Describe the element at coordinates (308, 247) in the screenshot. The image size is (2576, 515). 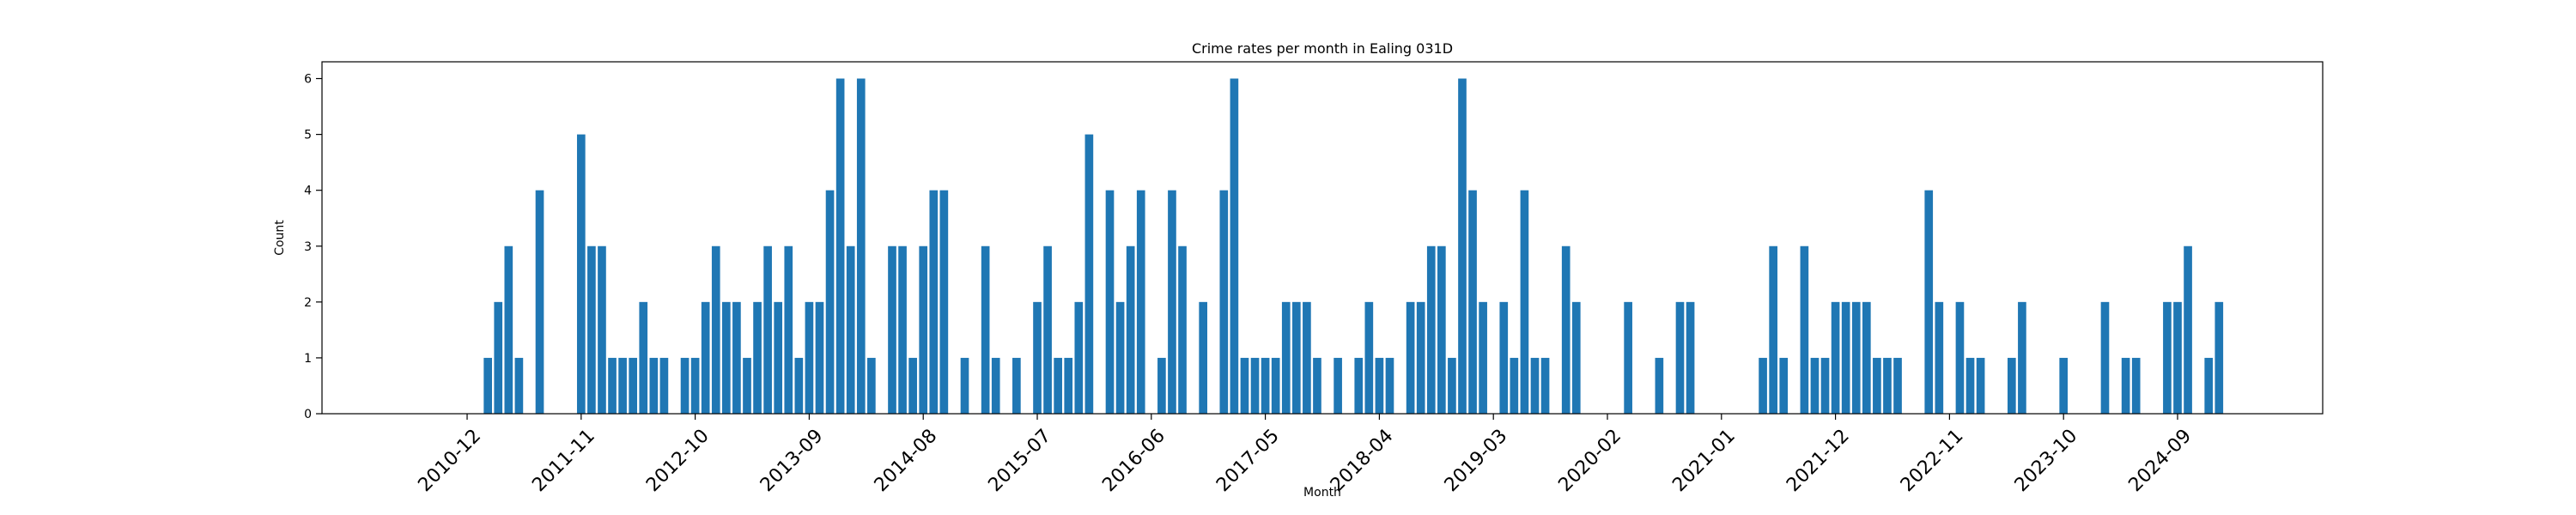
I see `y-tick-label-3: 3` at that location.